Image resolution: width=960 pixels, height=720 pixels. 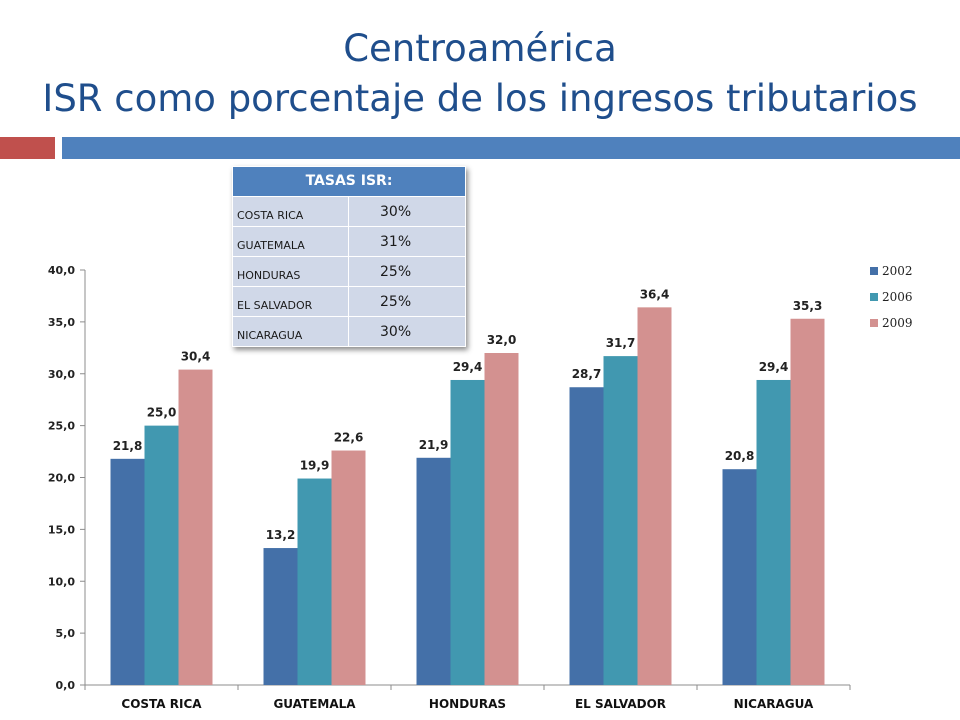 What do you see at coordinates (349, 181) in the screenshot?
I see `rates-table-header: TASAS ISR:` at bounding box center [349, 181].